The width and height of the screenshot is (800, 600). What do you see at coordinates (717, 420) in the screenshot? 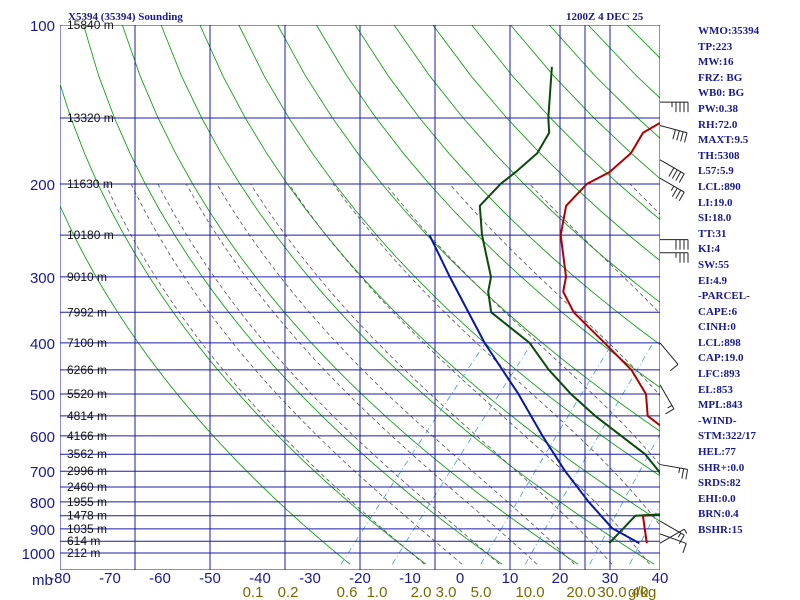
I see `stat-row: -WIND-` at bounding box center [717, 420].